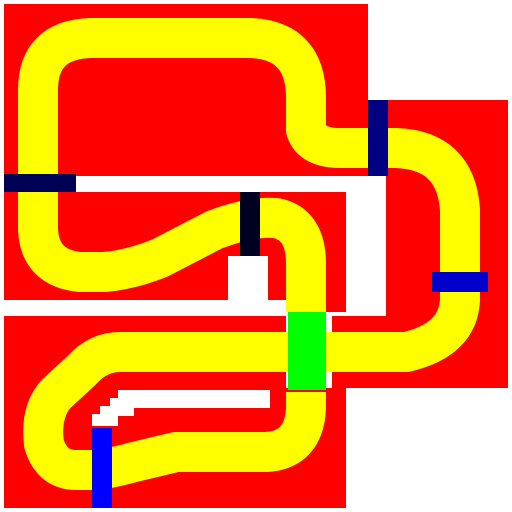 This screenshot has height=512, width=512. I want to click on gate-left-navy, so click(40, 183).